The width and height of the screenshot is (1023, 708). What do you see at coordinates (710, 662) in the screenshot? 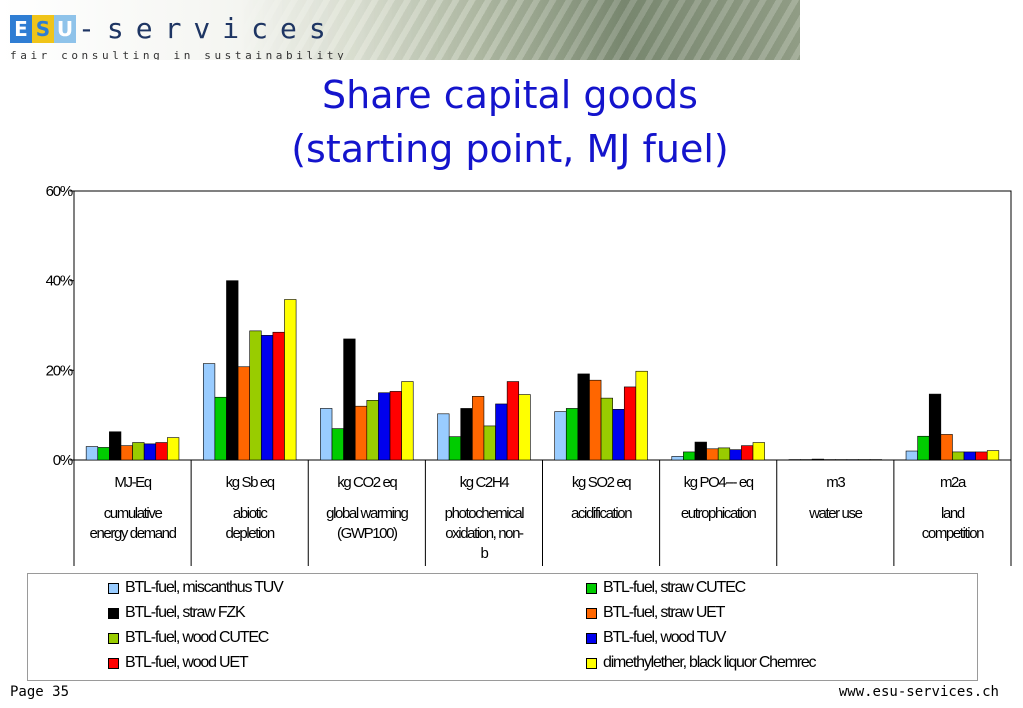
I see `legend-label: dimethylether, black liquor Chemrec` at bounding box center [710, 662].